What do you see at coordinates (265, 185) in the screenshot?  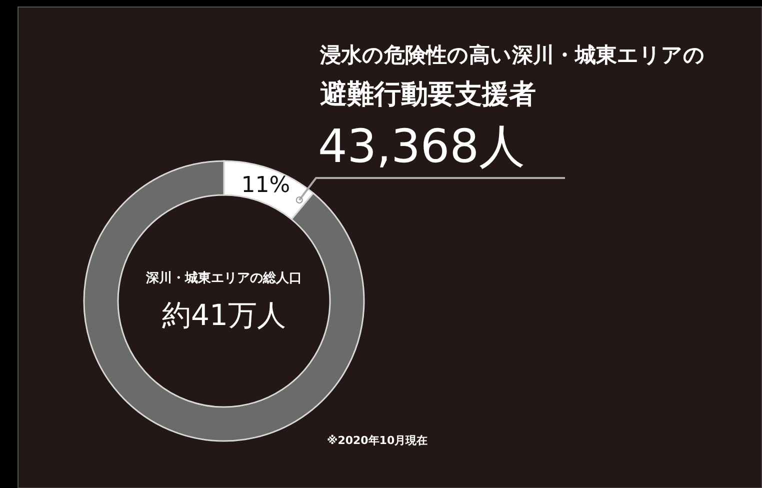 I see `data-label: 11%` at bounding box center [265, 185].